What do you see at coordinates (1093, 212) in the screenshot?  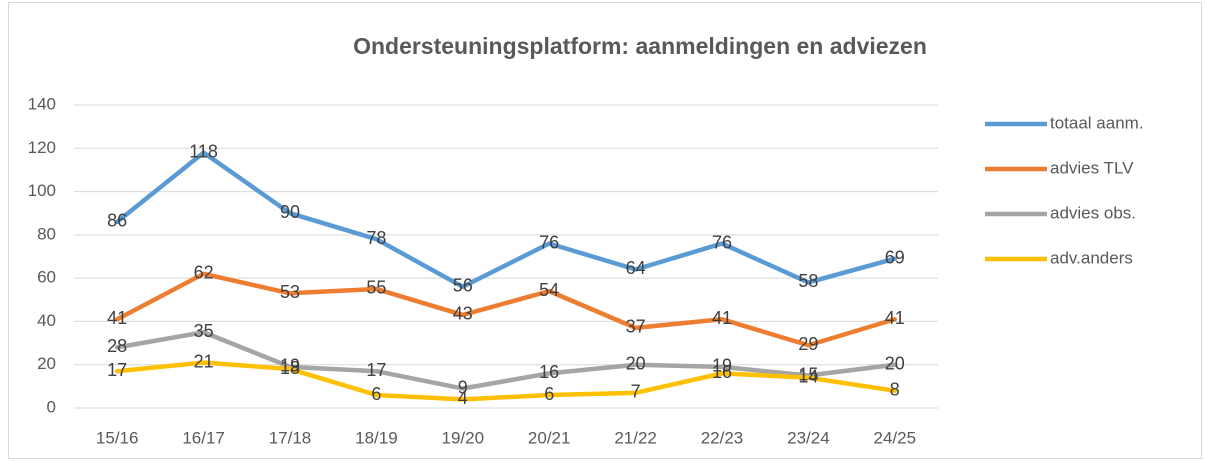 I see `legend-label: advies obs.` at bounding box center [1093, 212].